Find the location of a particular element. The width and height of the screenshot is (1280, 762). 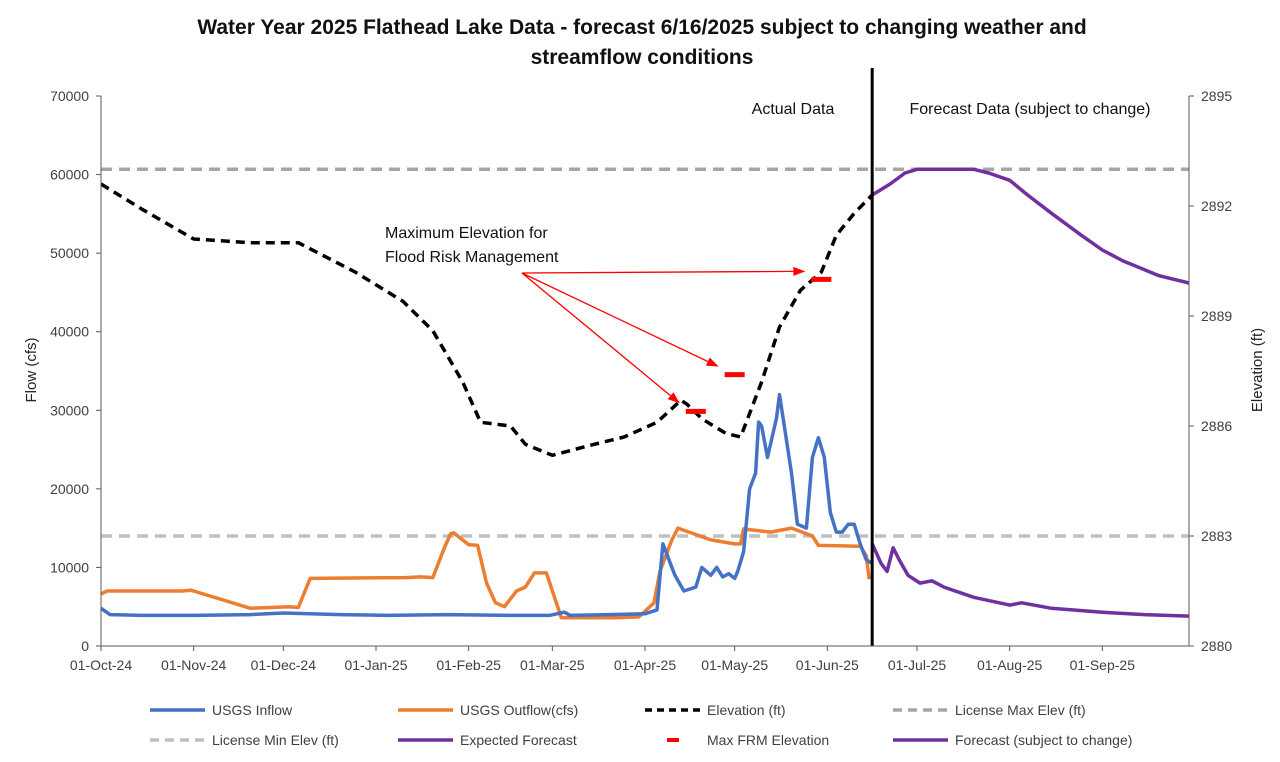

legend-label: Max FRM Elevation is located at coordinates (768, 740).